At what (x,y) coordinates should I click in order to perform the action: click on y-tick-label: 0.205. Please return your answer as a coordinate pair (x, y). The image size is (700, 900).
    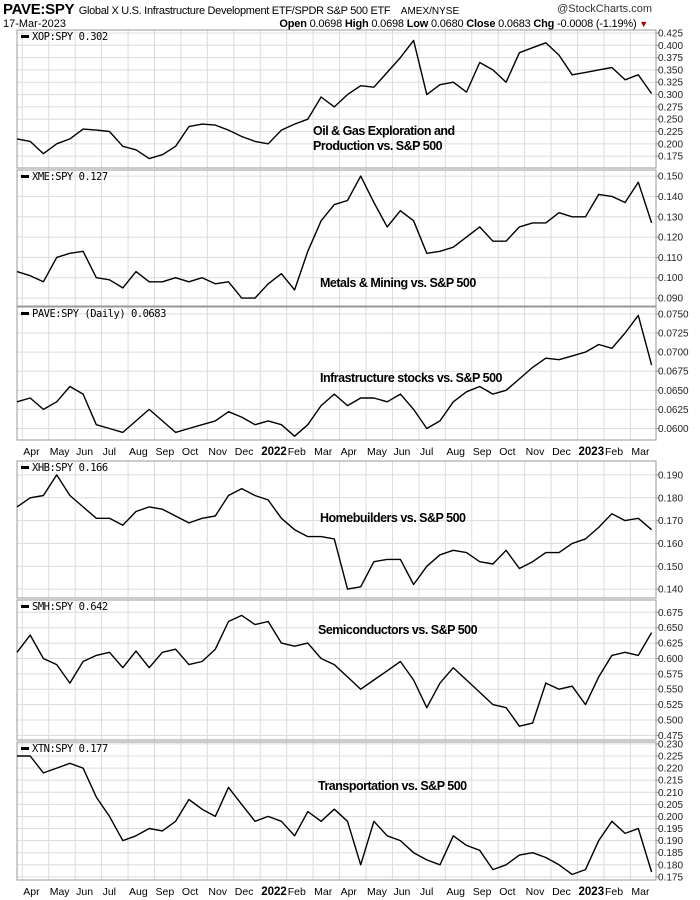
    Looking at the image, I should click on (670, 805).